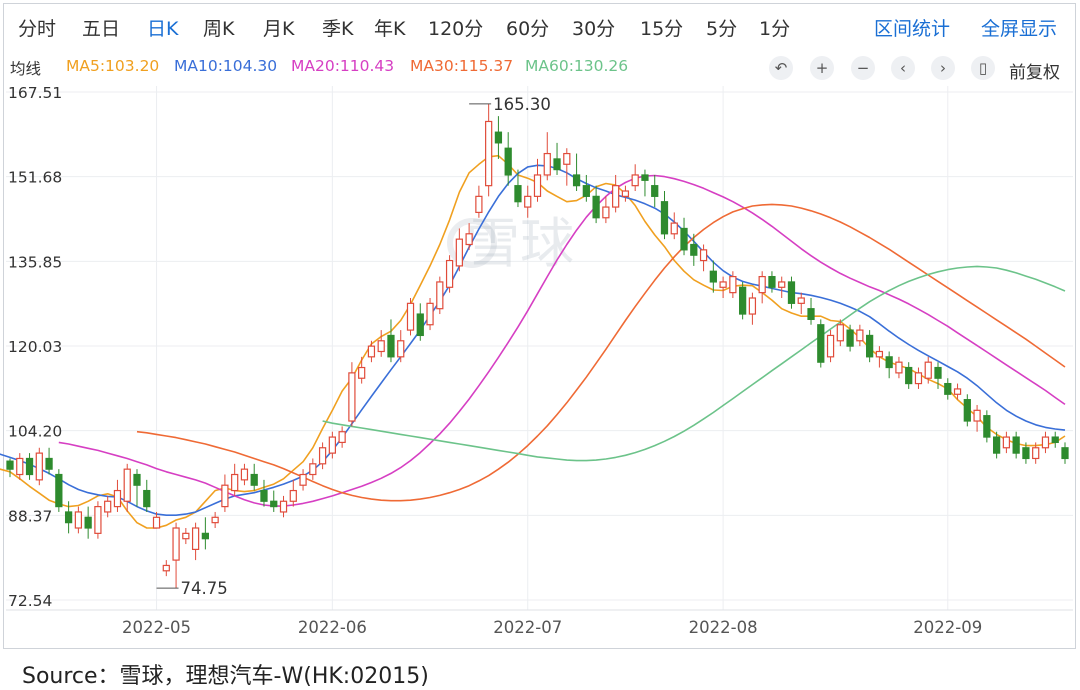  What do you see at coordinates (903, 68) in the screenshot?
I see `chevron-left-icon: ‹` at bounding box center [903, 68].